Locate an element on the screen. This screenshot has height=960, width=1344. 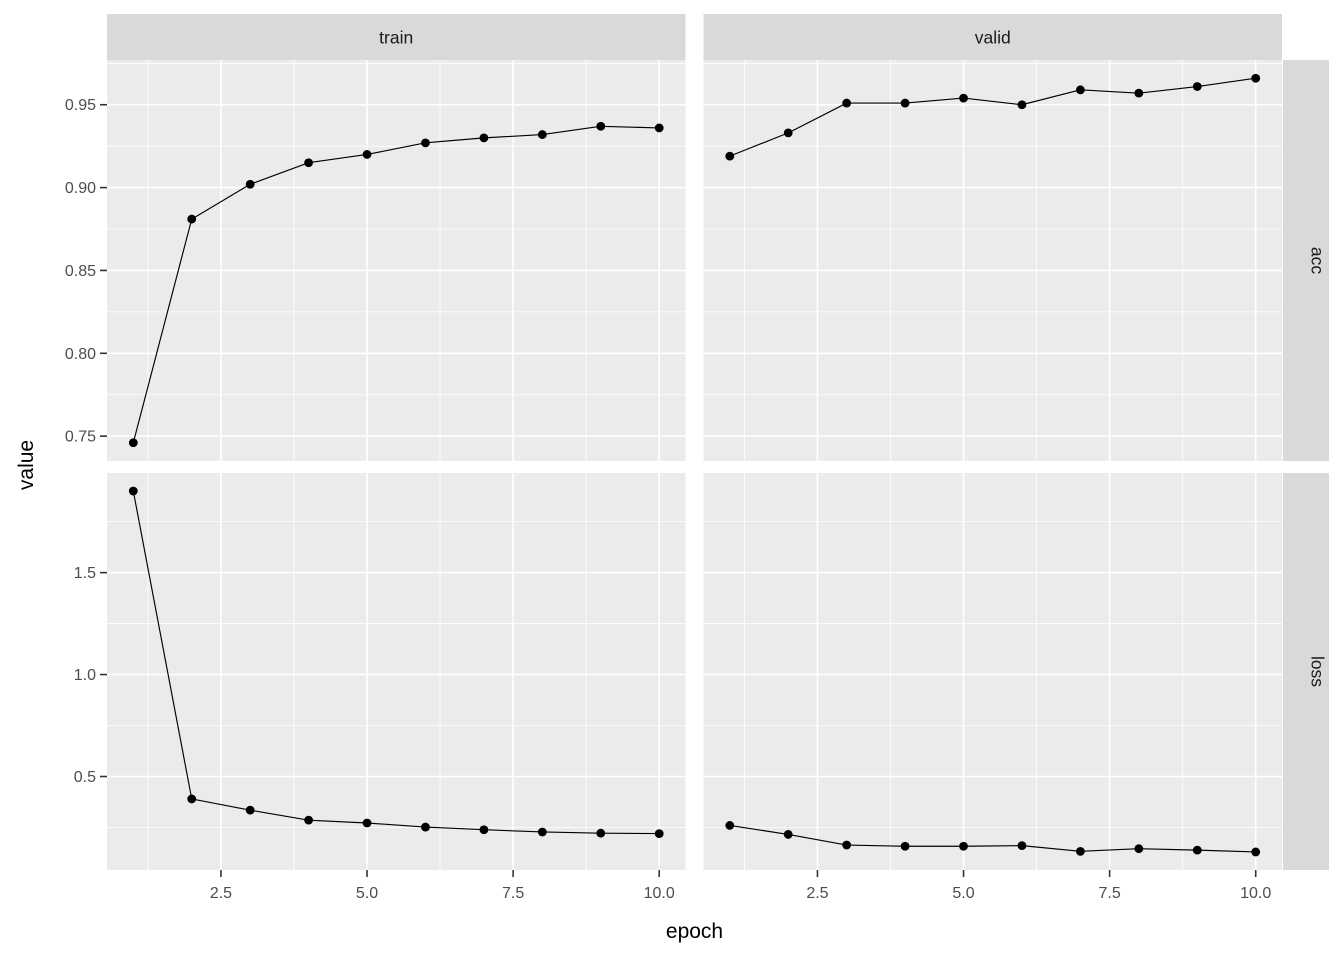
x-axis-title: epoch is located at coordinates (694, 931).